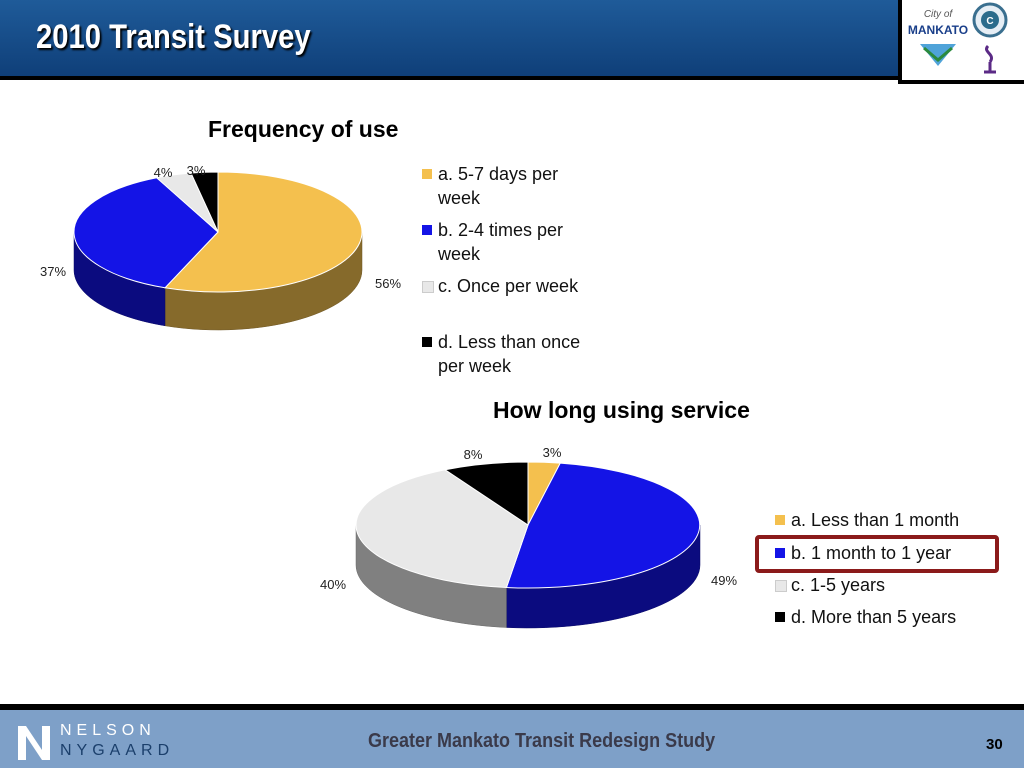  What do you see at coordinates (552, 452) in the screenshot?
I see `pie2-data-label-0: 3%` at bounding box center [552, 452].